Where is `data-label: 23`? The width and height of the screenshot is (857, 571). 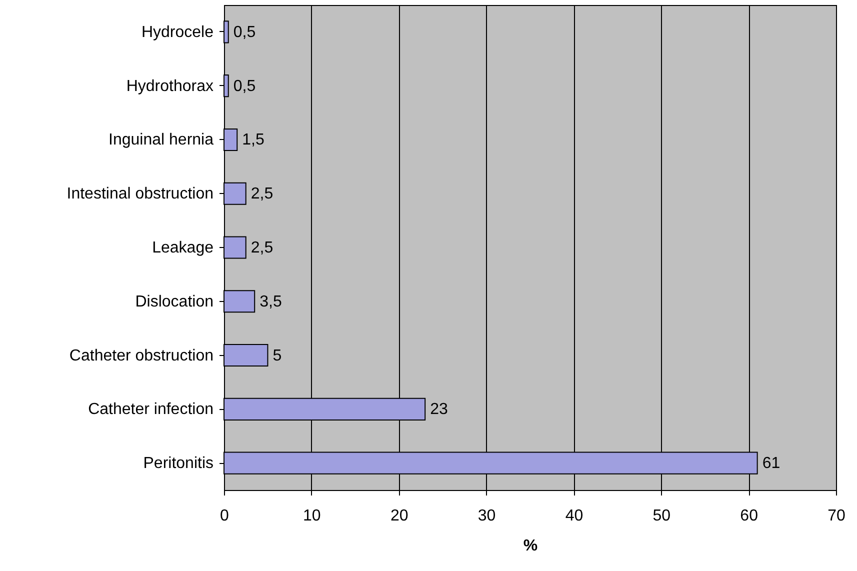 data-label: 23 is located at coordinates (439, 409).